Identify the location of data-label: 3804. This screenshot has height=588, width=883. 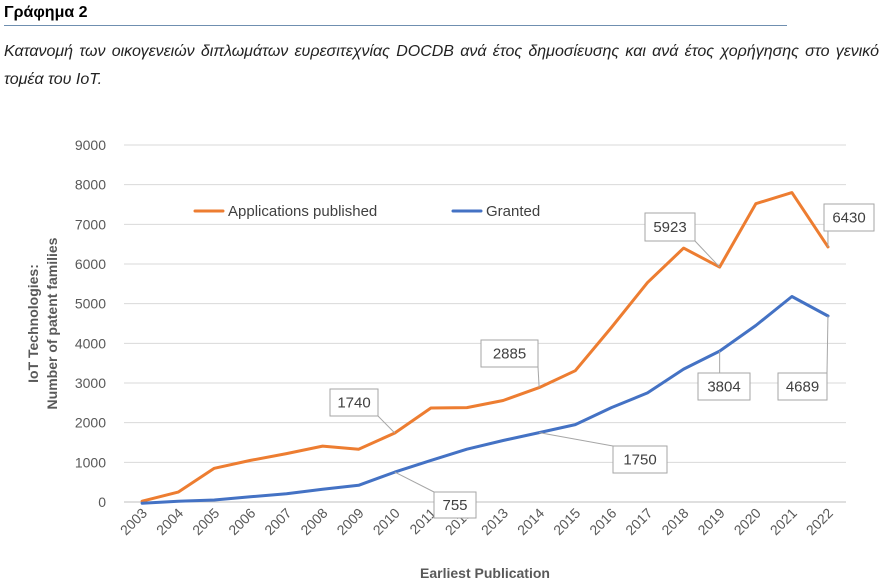
(723, 387).